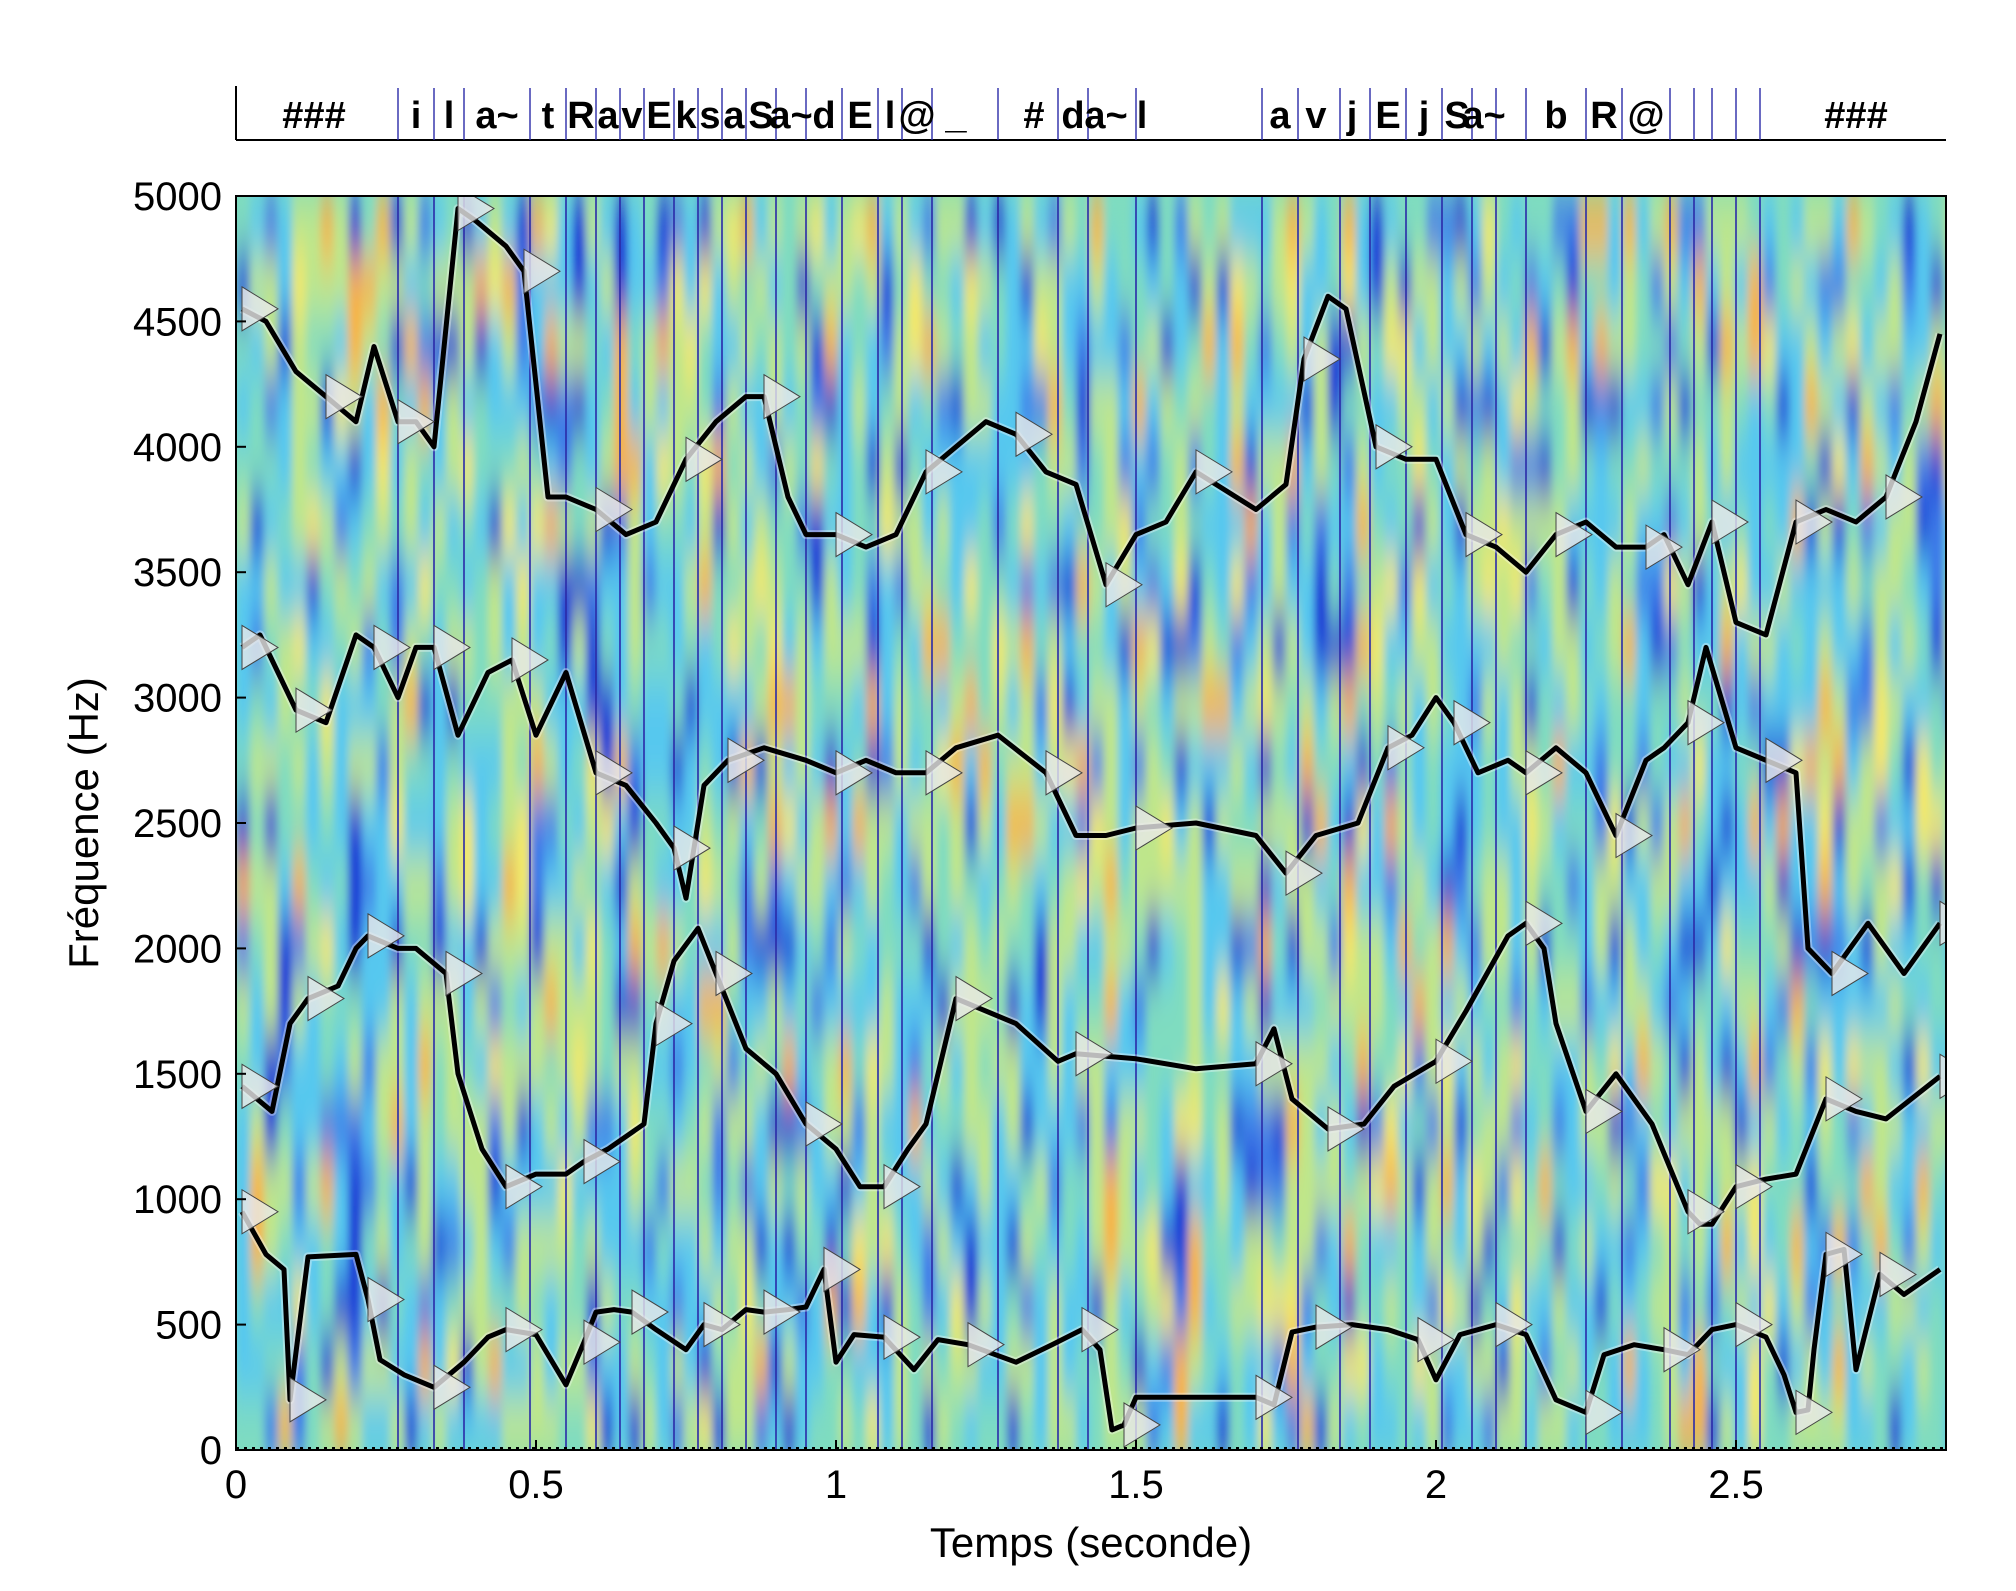 Image resolution: width=2016 pixels, height=1591 pixels. What do you see at coordinates (658, 116) in the screenshot?
I see `phoneme-label: E` at bounding box center [658, 116].